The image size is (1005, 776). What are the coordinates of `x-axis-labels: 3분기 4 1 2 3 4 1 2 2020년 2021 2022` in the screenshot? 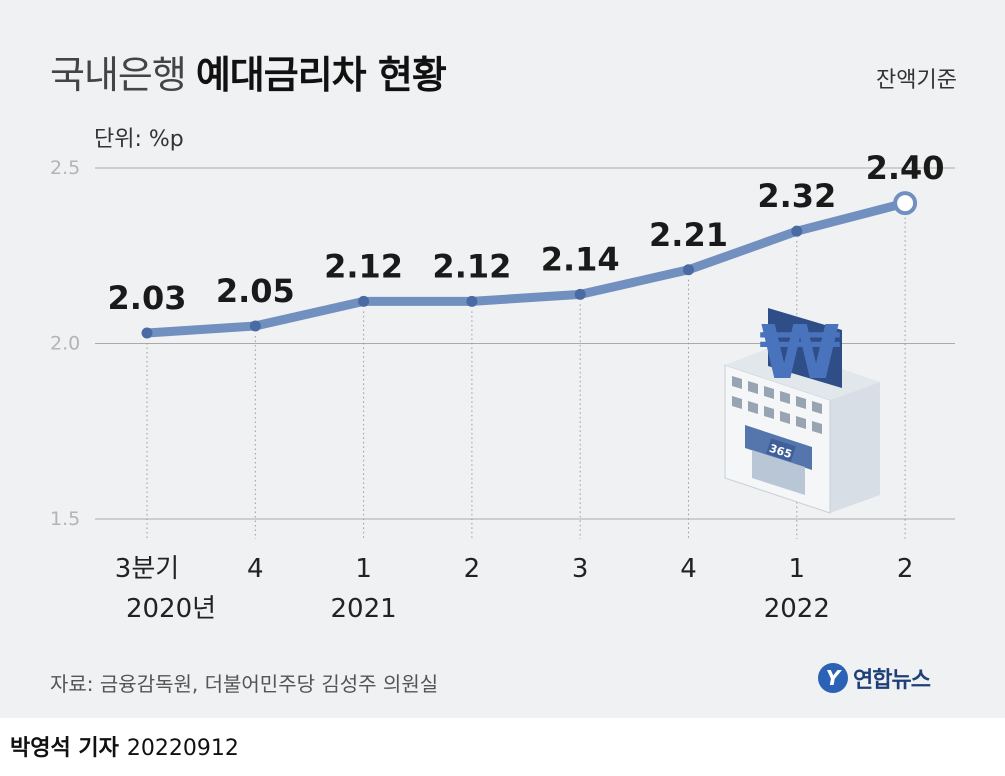 It's located at (514, 589).